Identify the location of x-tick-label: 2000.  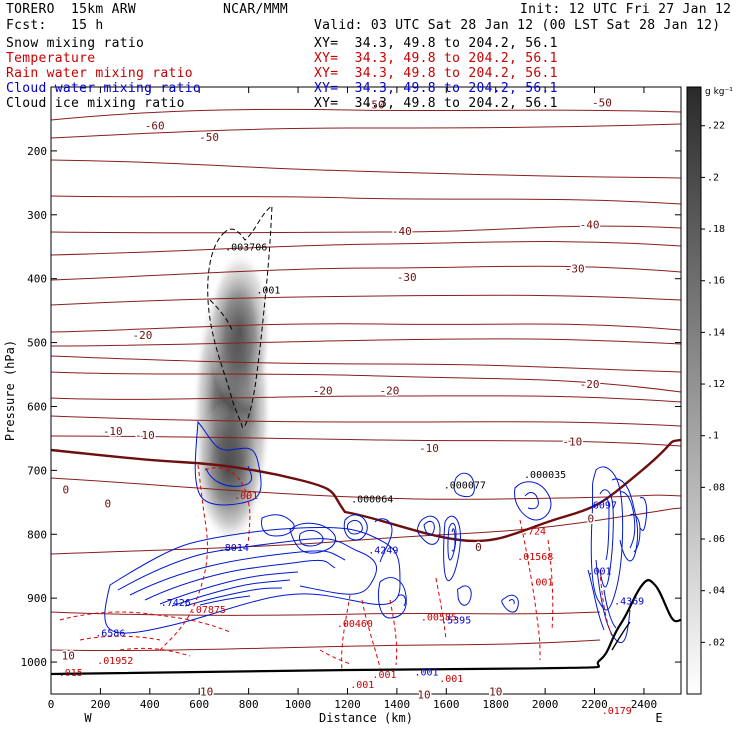
(545, 704).